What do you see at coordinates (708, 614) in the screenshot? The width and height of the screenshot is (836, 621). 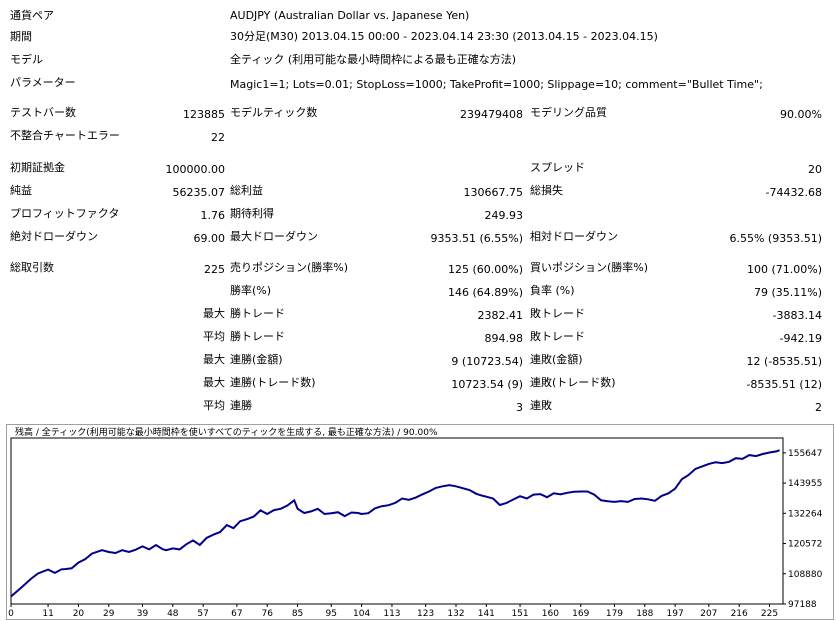 I see `x-tick-label: 207` at bounding box center [708, 614].